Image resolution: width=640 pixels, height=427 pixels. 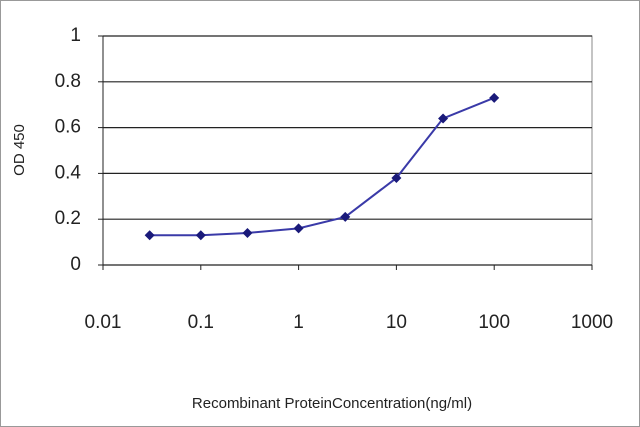 I want to click on y-tick-label: 0, so click(x=75, y=264).